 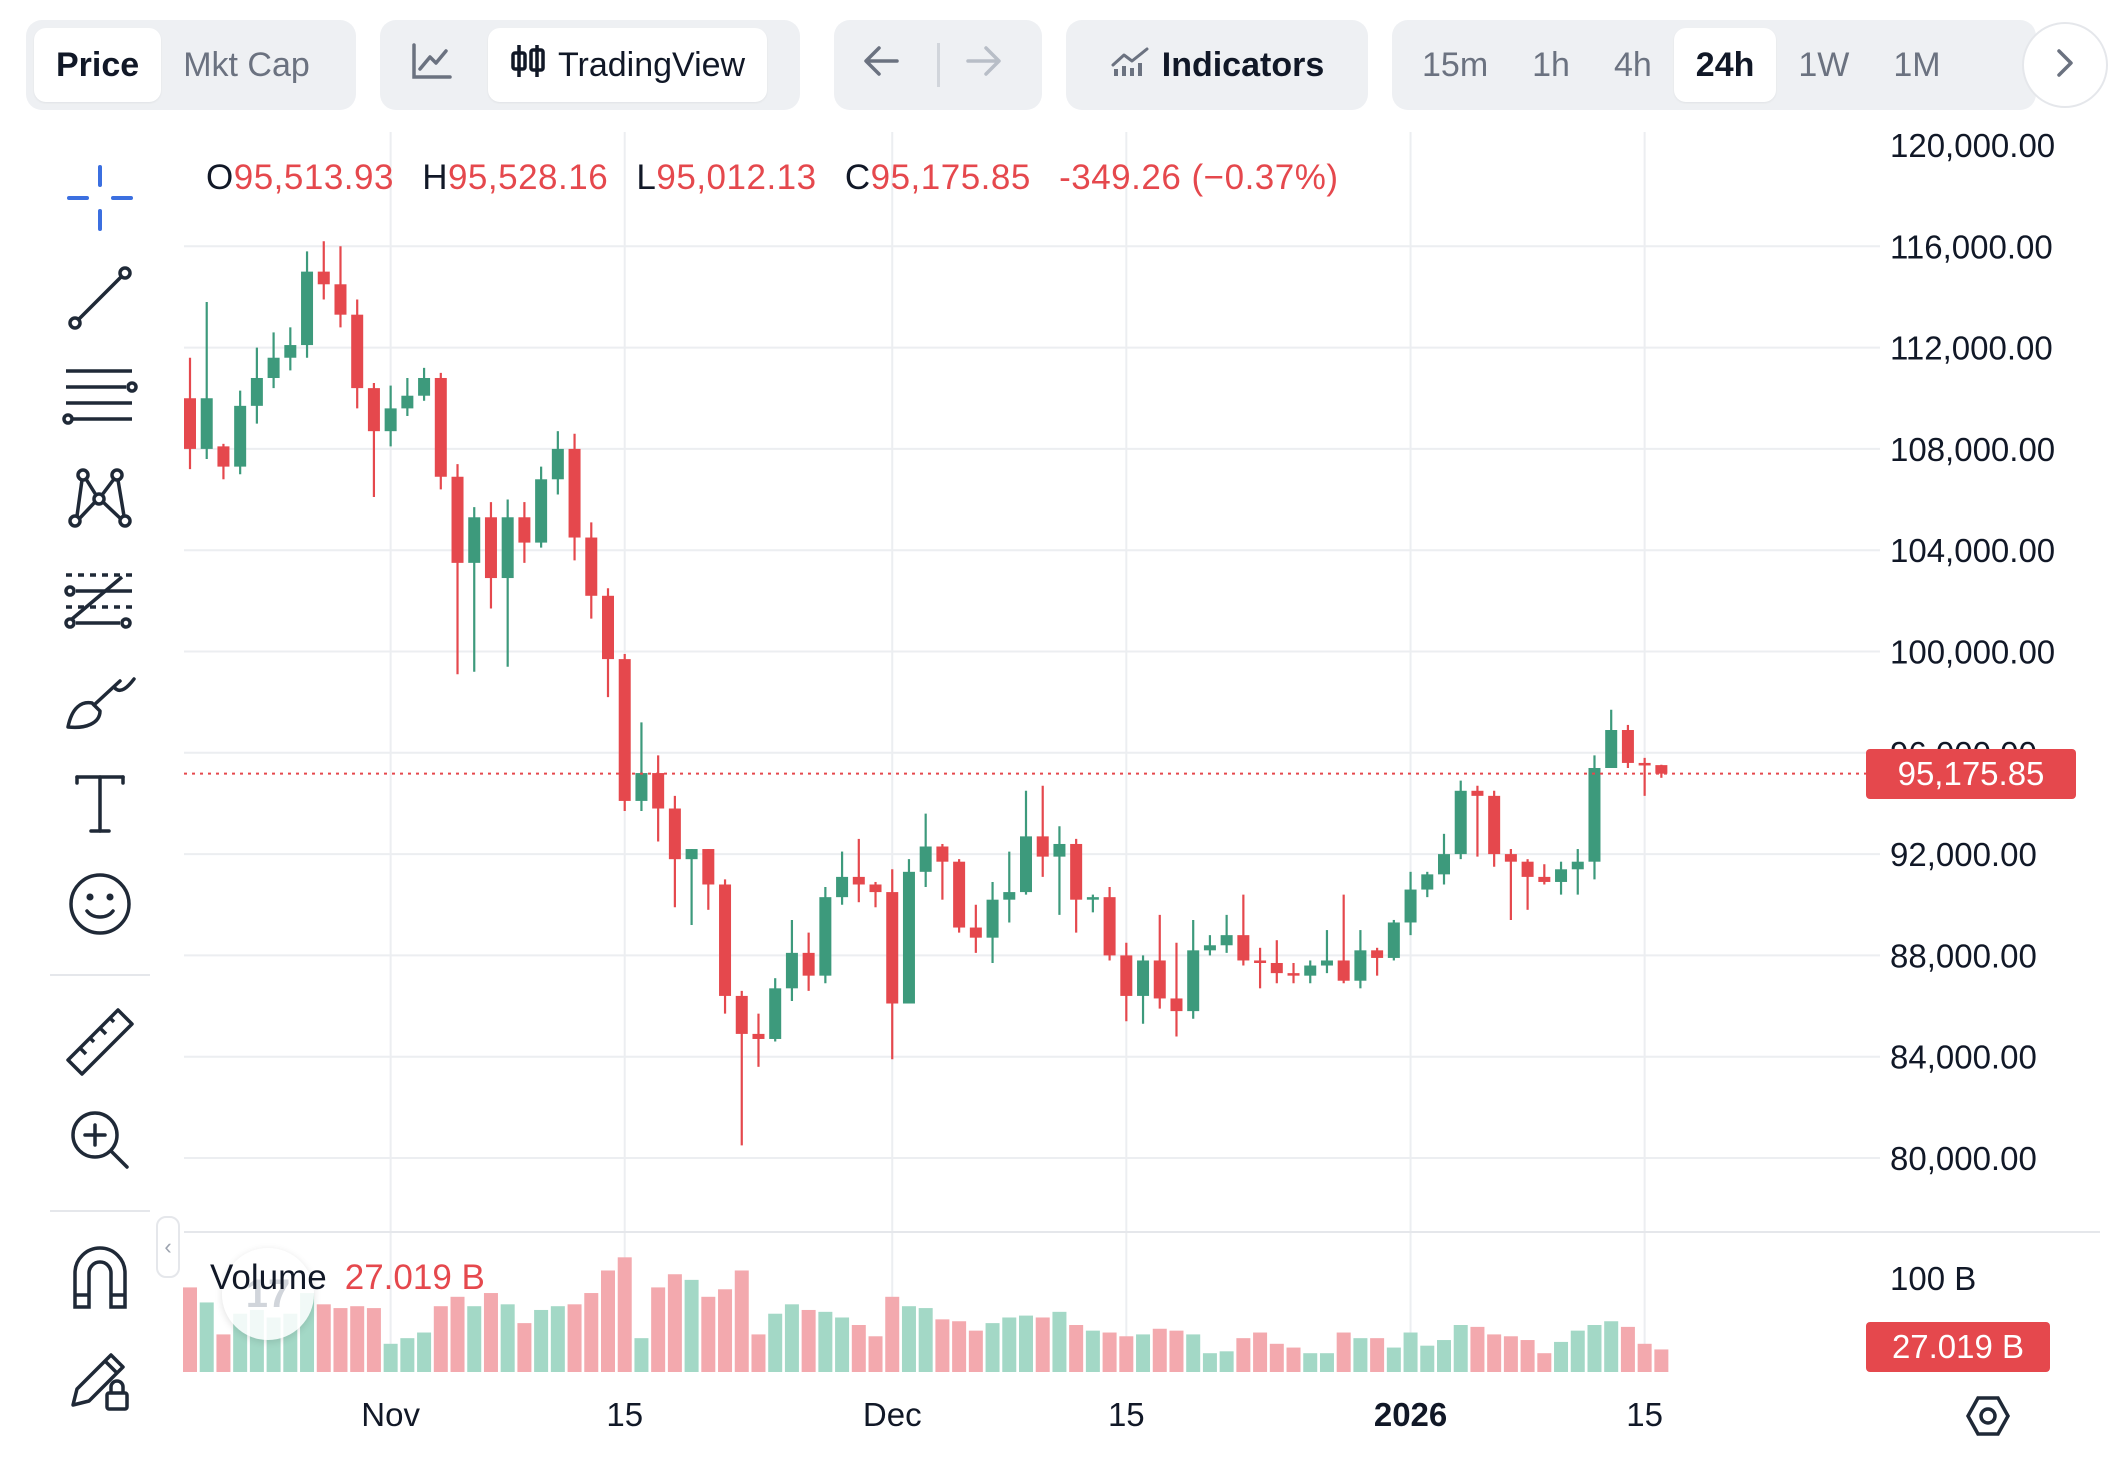 What do you see at coordinates (736, 177) in the screenshot?
I see `low-value: 95,012.13` at bounding box center [736, 177].